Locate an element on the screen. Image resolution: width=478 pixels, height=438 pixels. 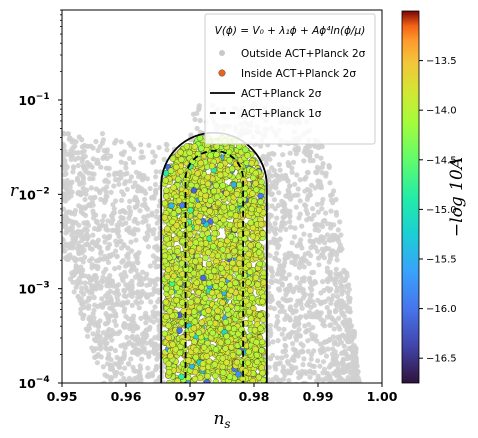
x-axis-title: ns is located at coordinates (221, 420).